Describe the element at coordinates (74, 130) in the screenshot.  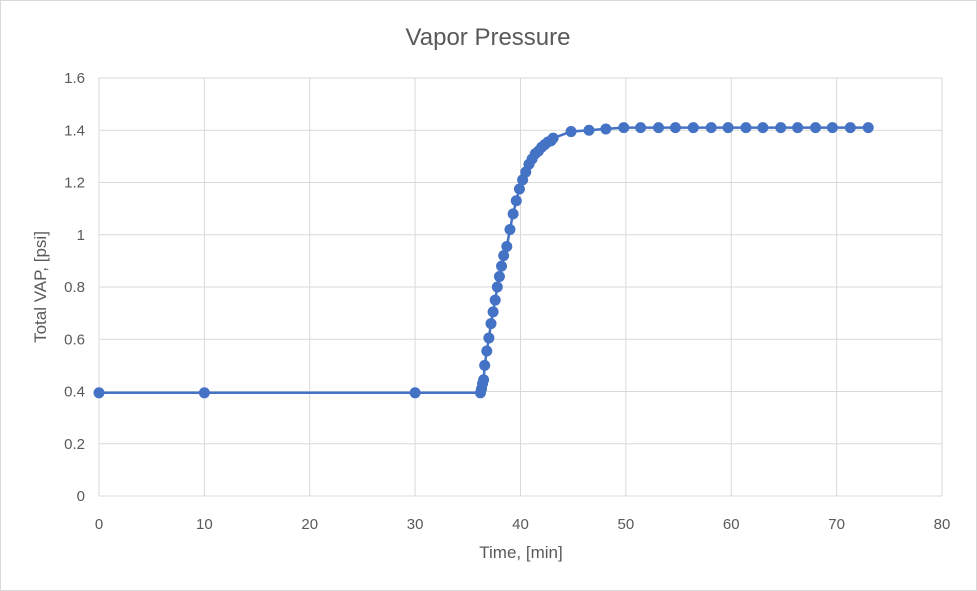
I see `y-tick-label: 1.4` at that location.